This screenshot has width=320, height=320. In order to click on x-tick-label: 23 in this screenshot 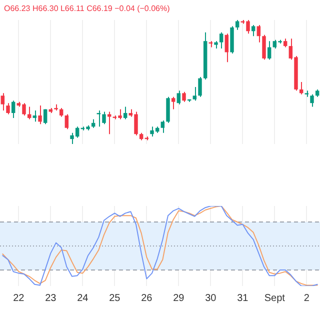, I will do `click(51, 298)`.